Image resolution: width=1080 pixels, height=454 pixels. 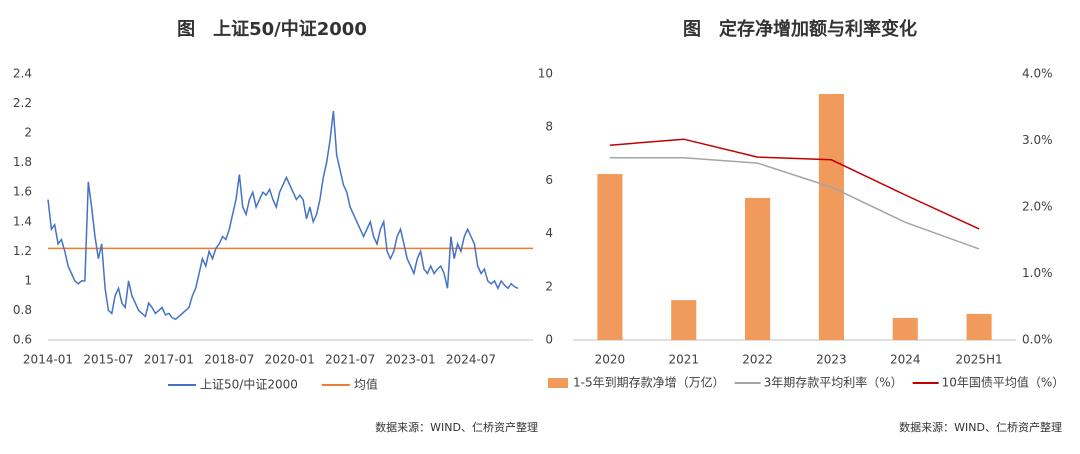 I want to click on legend-label: 3年期存款平均利率（%）, so click(x=833, y=382).